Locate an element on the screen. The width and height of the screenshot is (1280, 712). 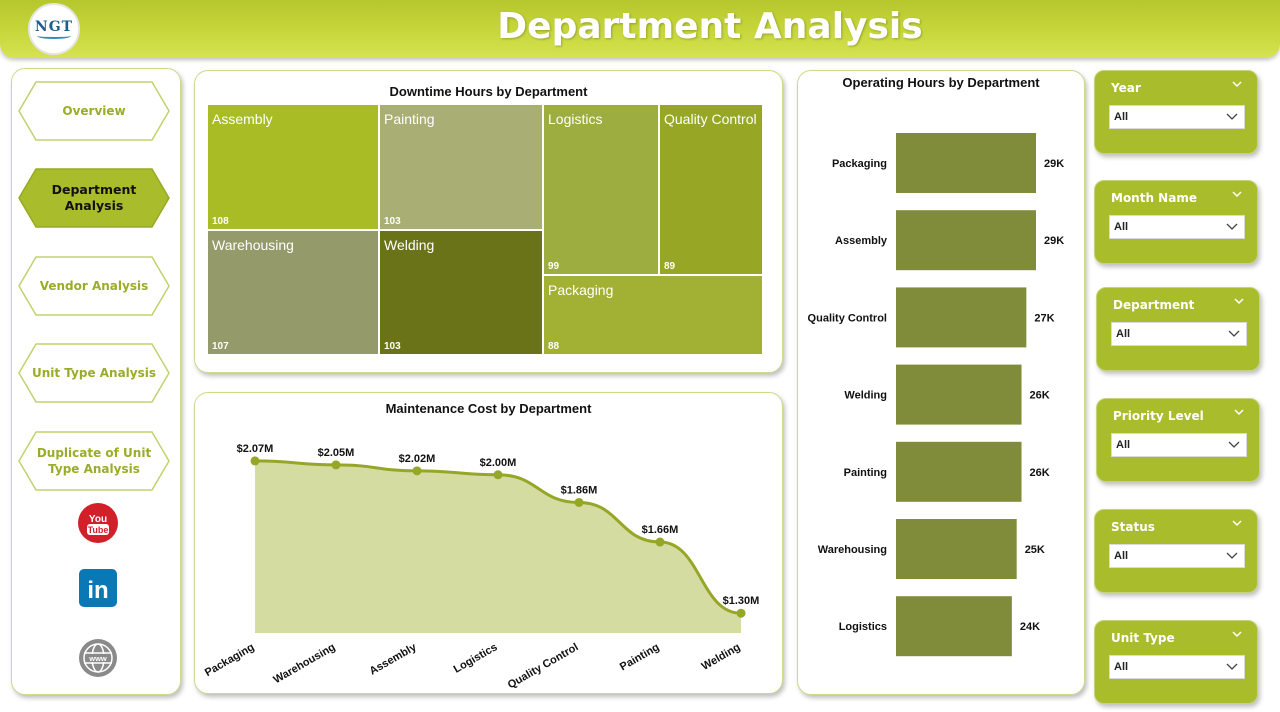
data-label: $1.30M is located at coordinates (741, 601).